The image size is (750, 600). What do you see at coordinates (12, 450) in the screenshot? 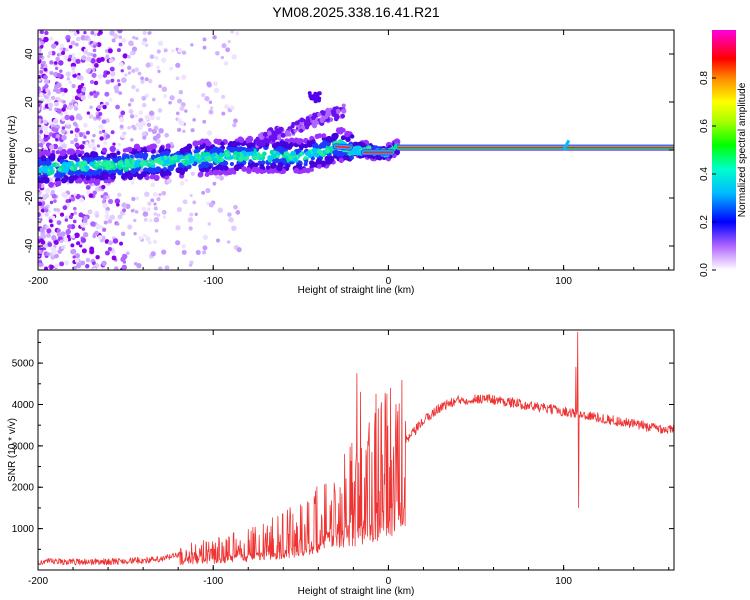
I see `snr-y-label: SNR (10 * v/v)` at bounding box center [12, 450].